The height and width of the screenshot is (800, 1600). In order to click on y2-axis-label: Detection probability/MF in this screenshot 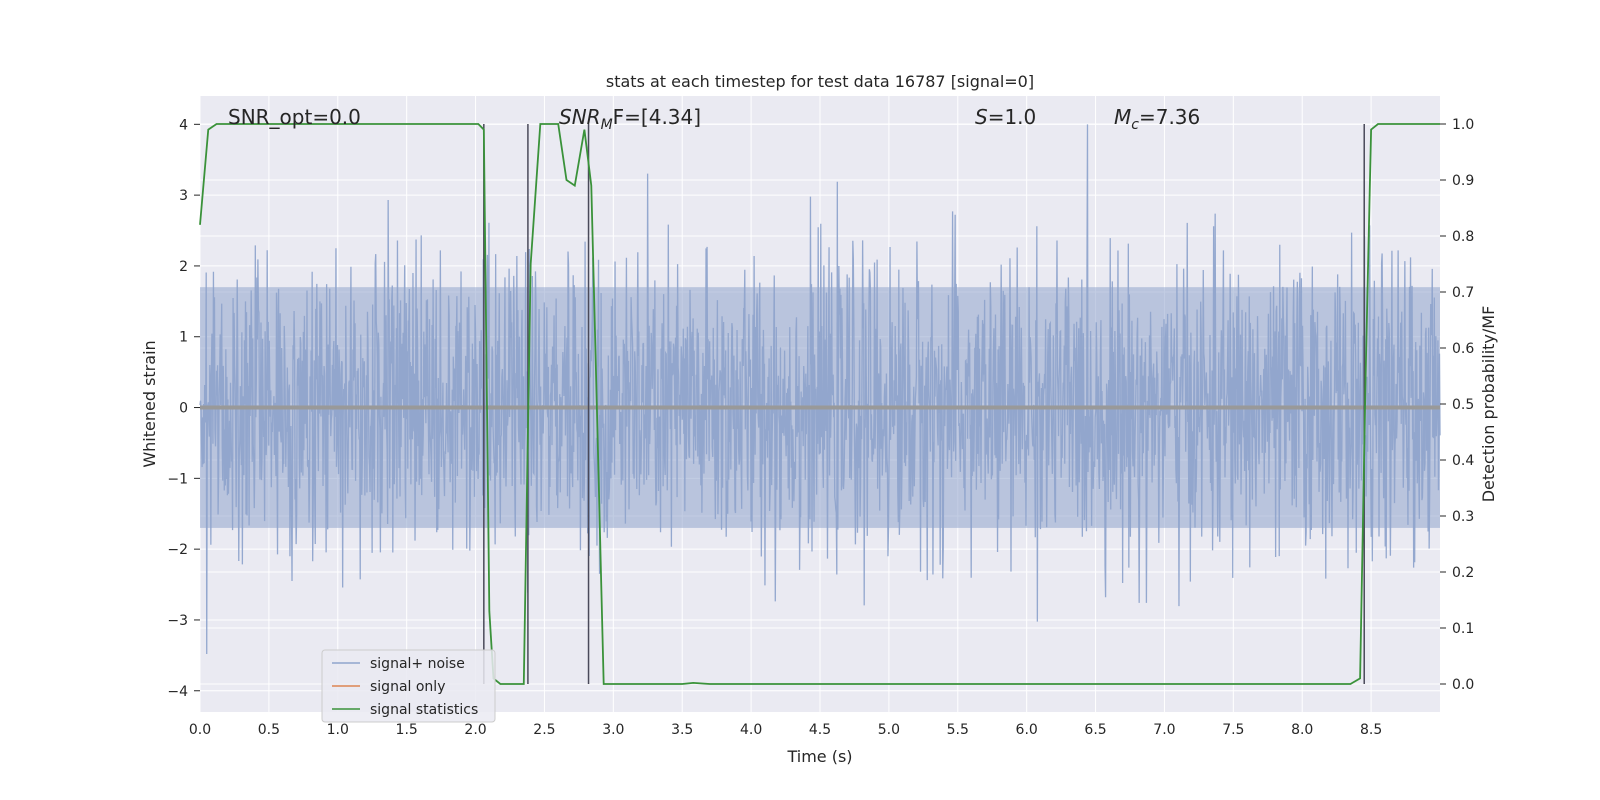, I will do `click(1488, 404)`.